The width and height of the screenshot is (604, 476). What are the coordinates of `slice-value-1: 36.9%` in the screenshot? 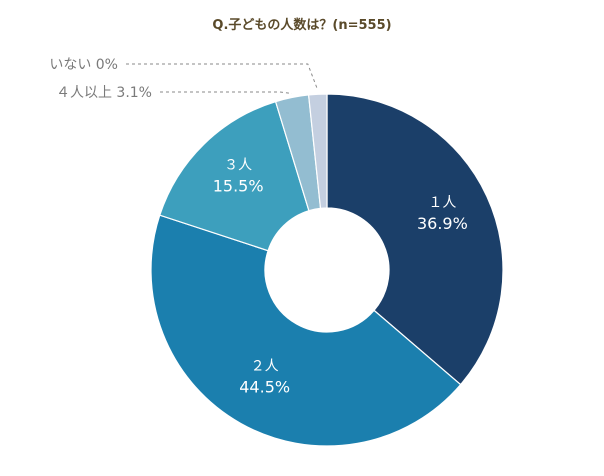 It's located at (442, 223).